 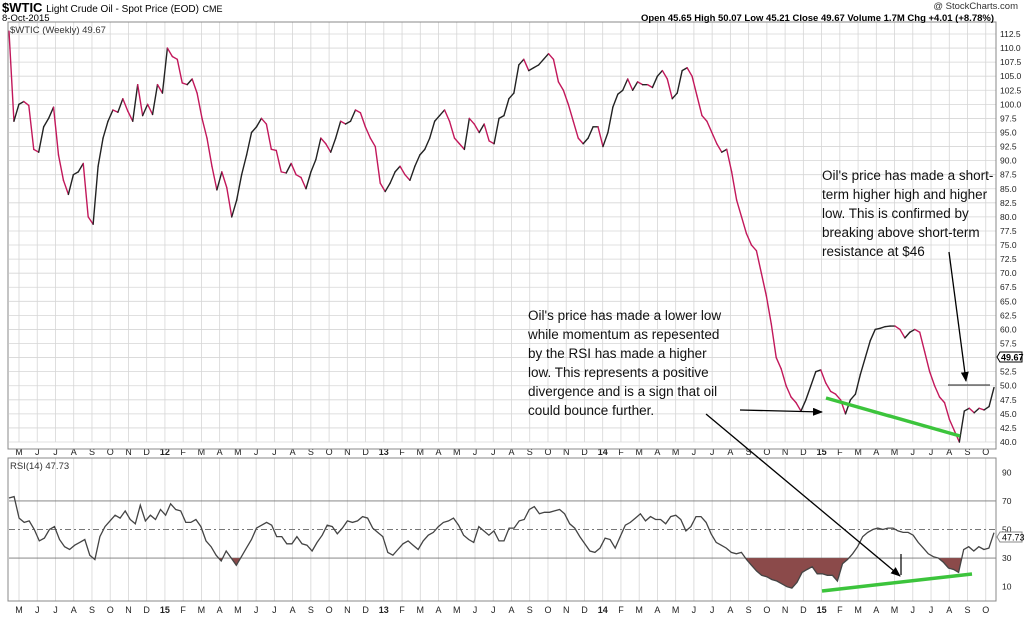 I want to click on price-tick-label: 42.5, so click(x=1008, y=428).